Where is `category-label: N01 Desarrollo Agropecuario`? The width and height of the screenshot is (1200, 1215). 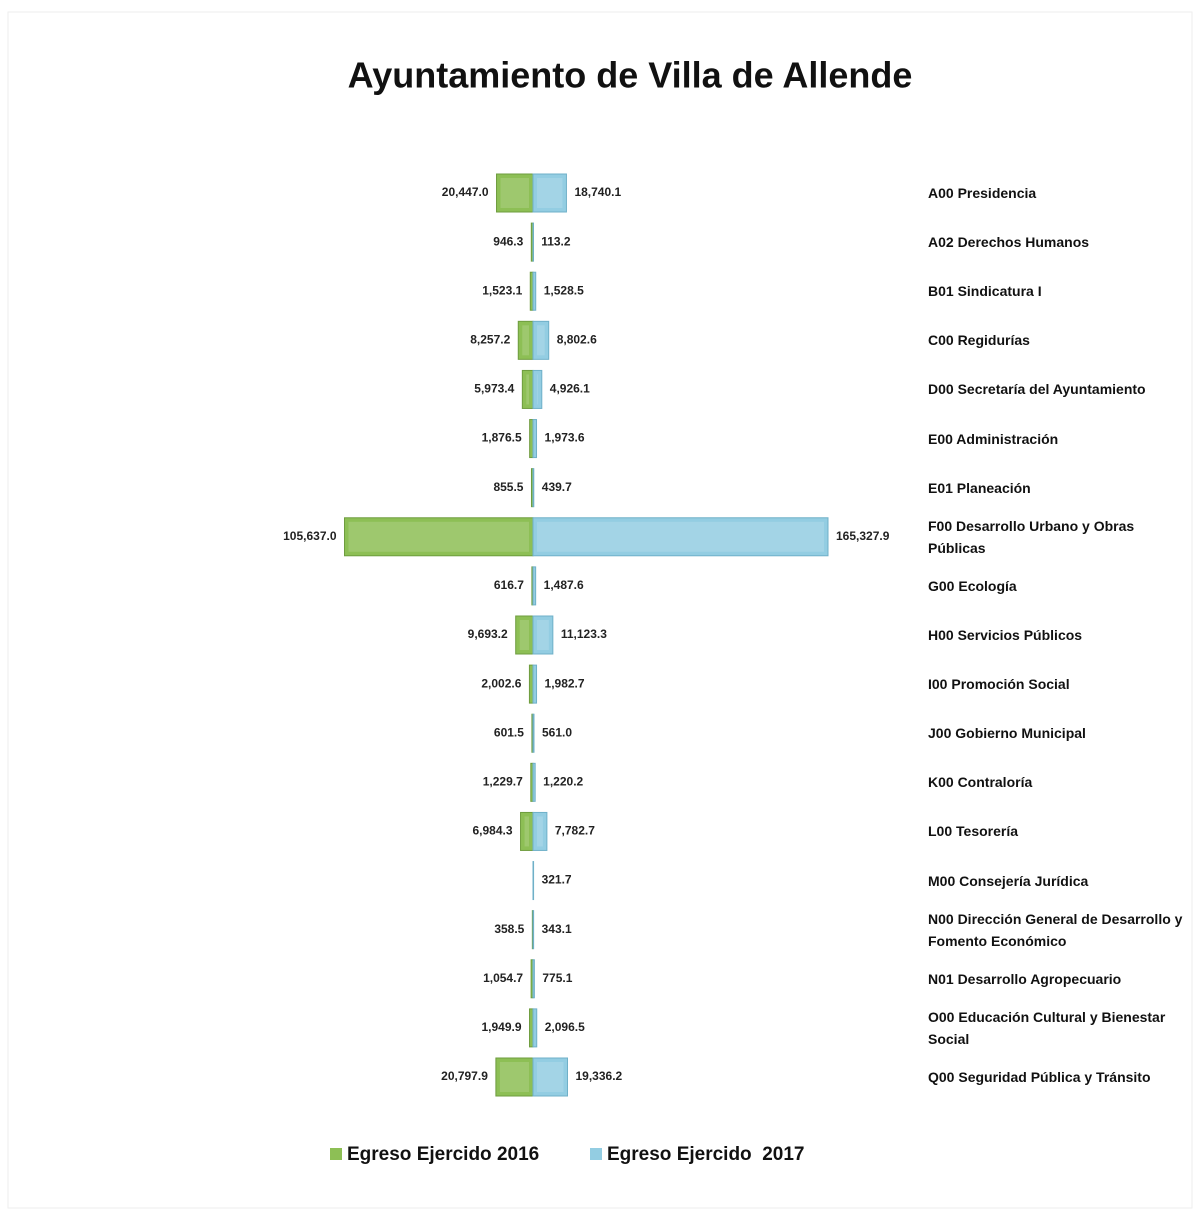 category-label: N01 Desarrollo Agropecuario is located at coordinates (1025, 978).